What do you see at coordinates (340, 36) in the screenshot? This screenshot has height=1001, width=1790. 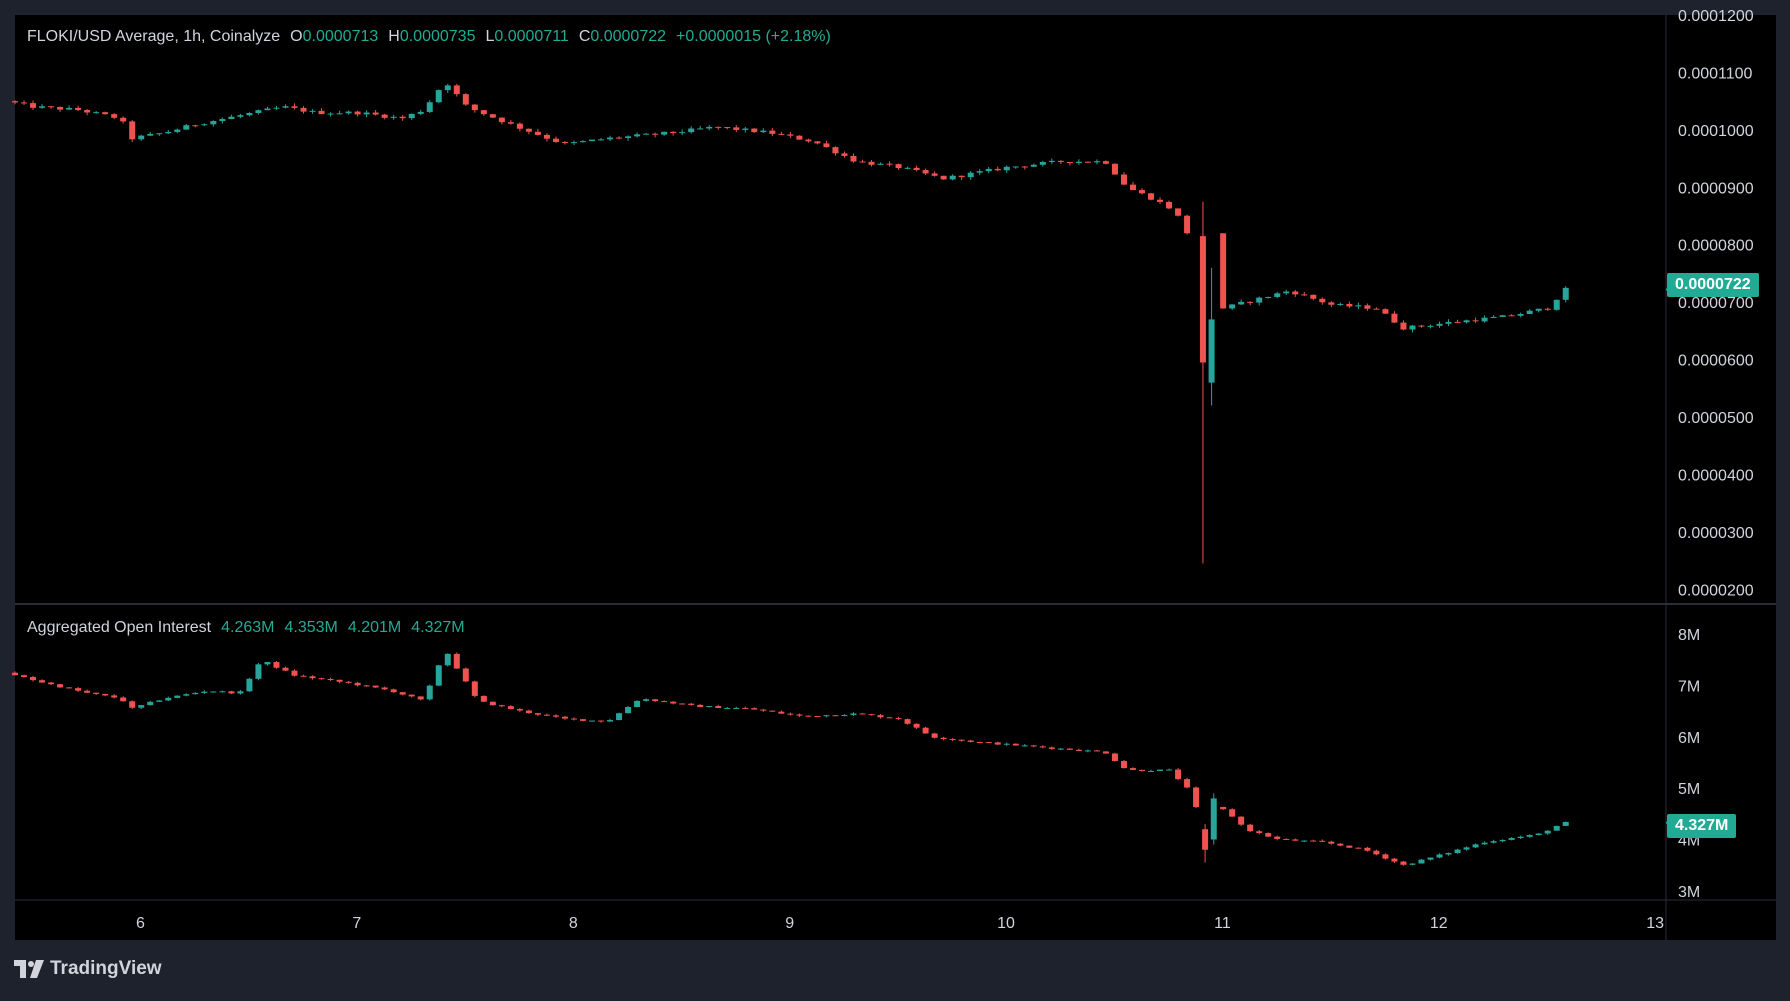 I see `open-value: 0.0000713` at bounding box center [340, 36].